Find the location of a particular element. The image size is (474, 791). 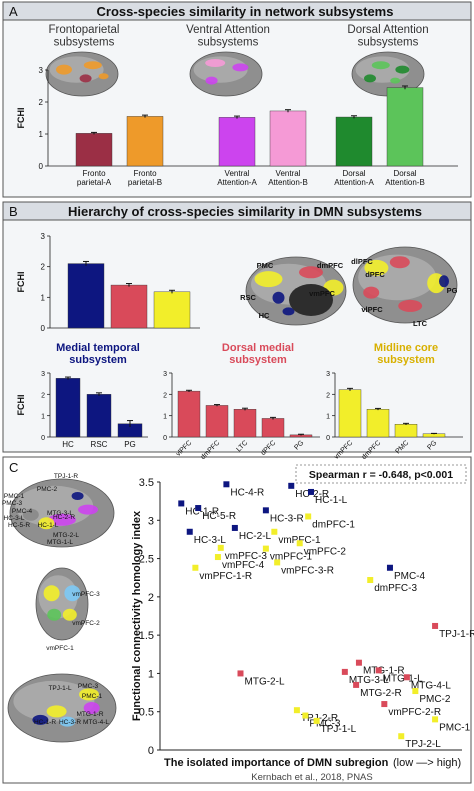

brain-c-label: HC-1-L is located at coordinates (48, 525).